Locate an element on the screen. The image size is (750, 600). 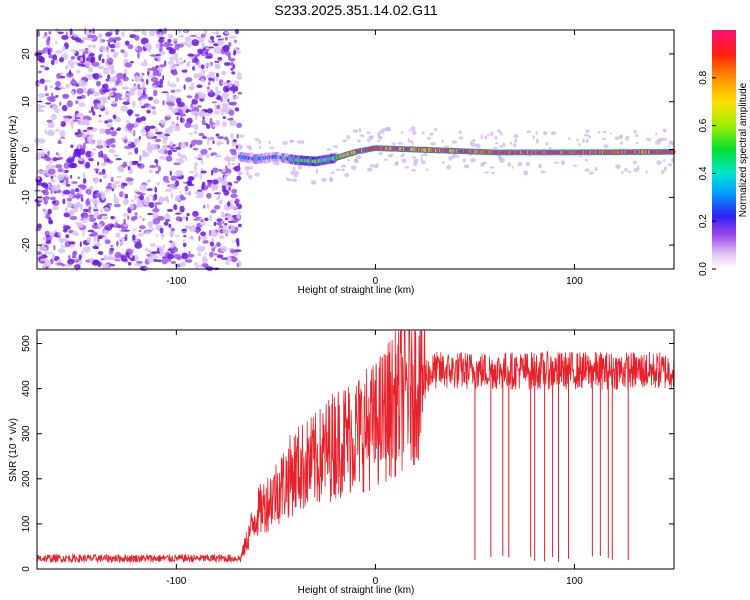
y-tick-label: 10 is located at coordinates (26, 102).